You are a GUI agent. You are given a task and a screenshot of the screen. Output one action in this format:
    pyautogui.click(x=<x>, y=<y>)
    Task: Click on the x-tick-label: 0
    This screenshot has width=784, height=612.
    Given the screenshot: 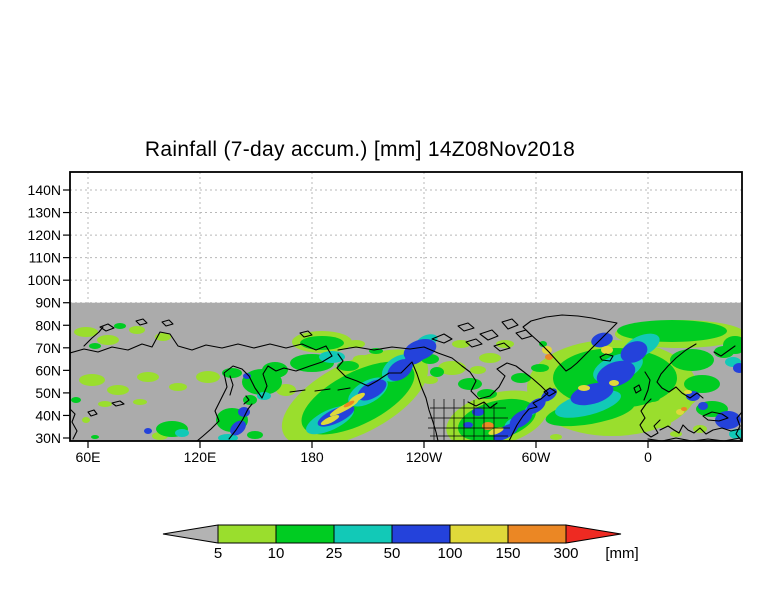 What is the action you would take?
    pyautogui.click(x=648, y=457)
    